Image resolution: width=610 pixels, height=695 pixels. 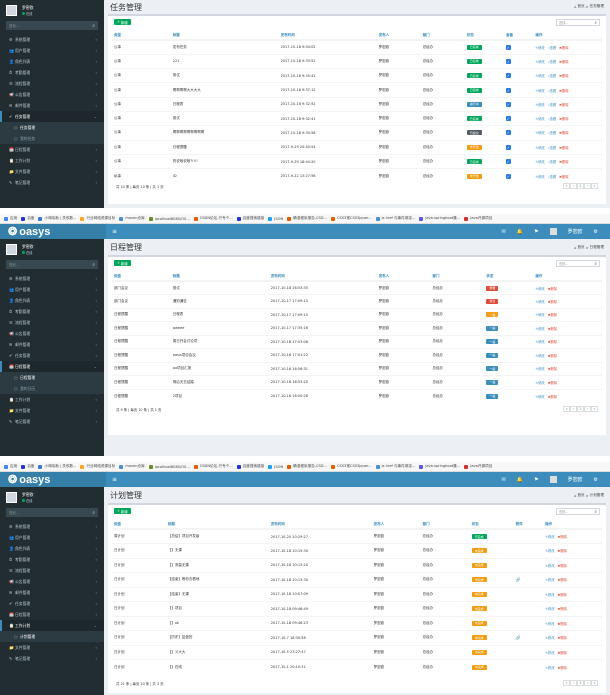 What do you see at coordinates (11, 497) in the screenshot?
I see `avatar` at bounding box center [11, 497].